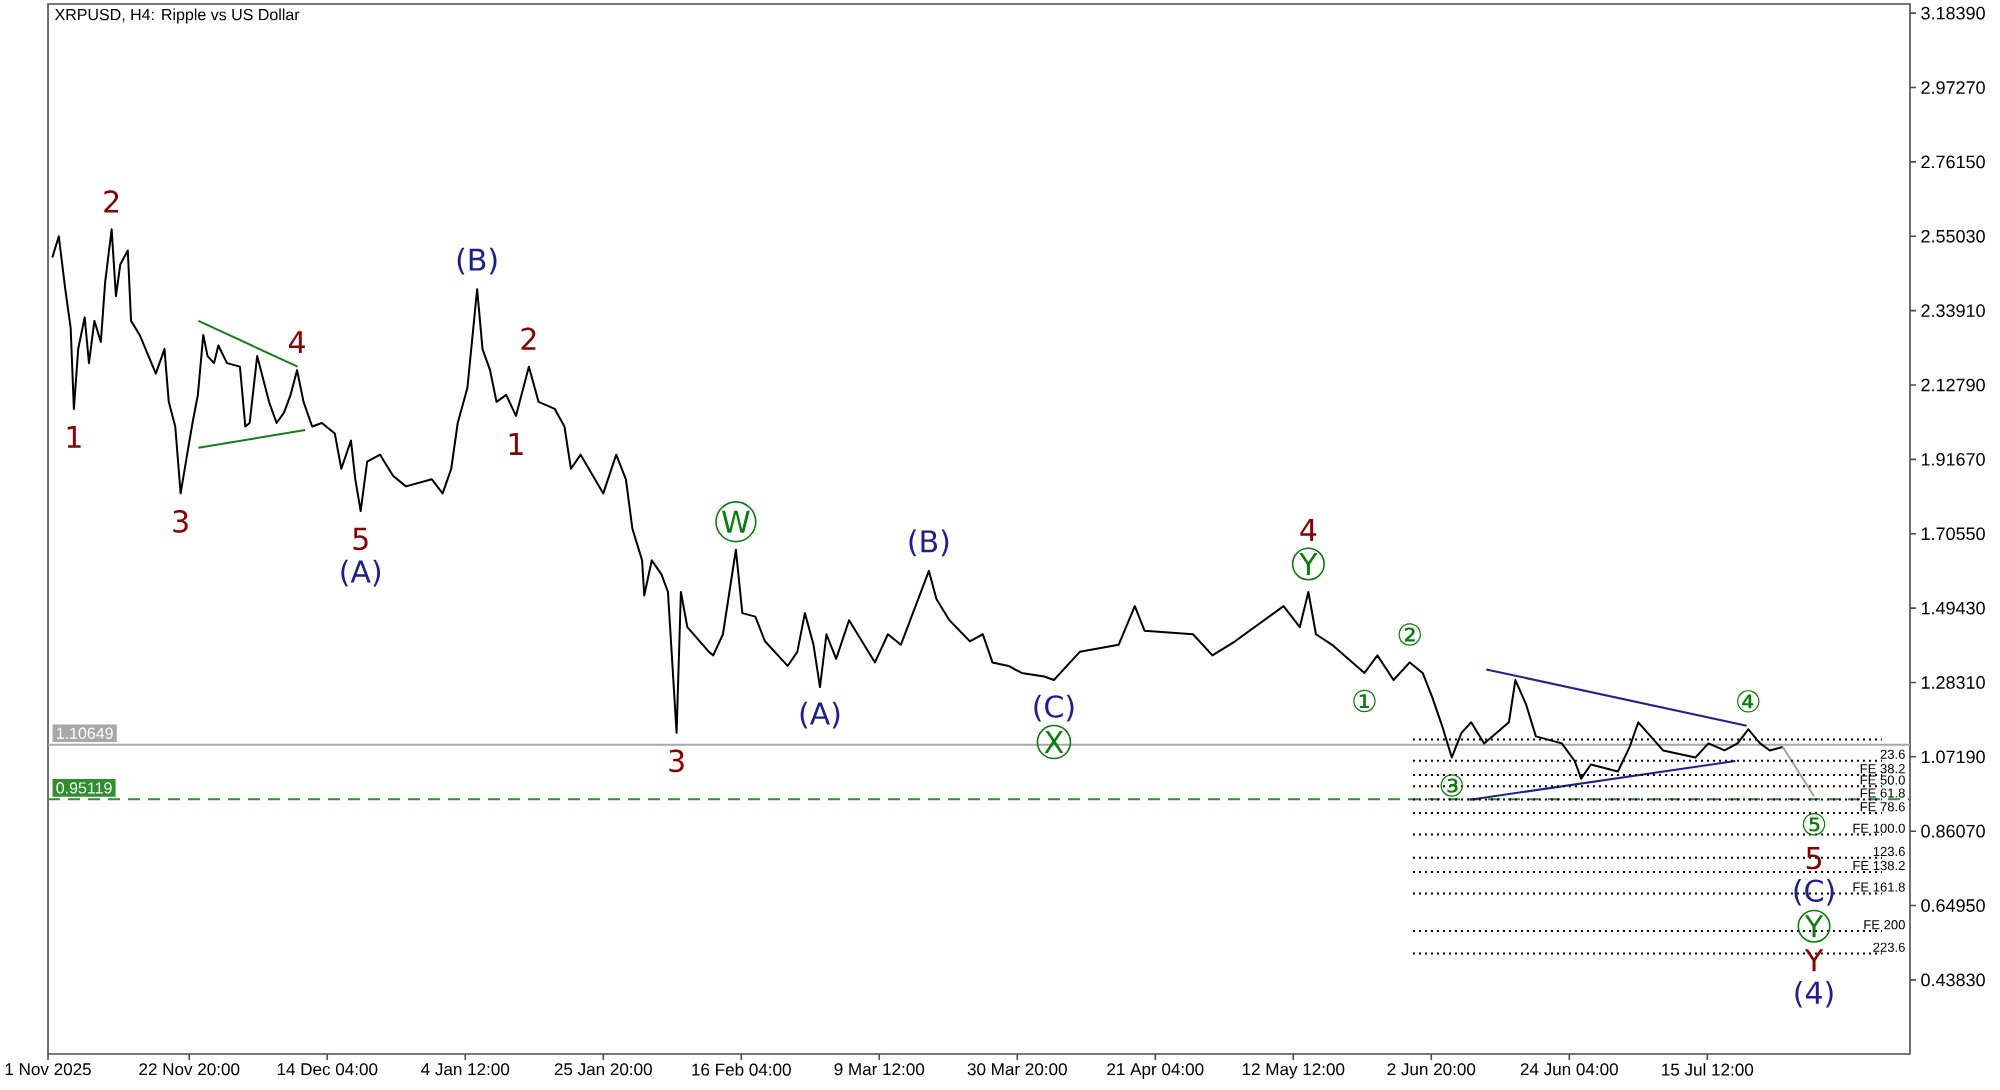 This screenshot has height=1090, width=2000. What do you see at coordinates (1953, 310) in the screenshot?
I see `y-tick-label: 2.33910` at bounding box center [1953, 310].